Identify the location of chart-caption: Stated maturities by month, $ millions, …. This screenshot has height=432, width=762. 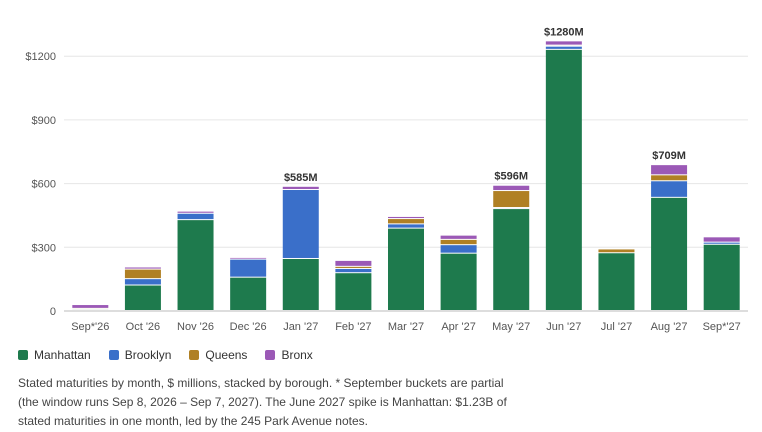
(262, 402).